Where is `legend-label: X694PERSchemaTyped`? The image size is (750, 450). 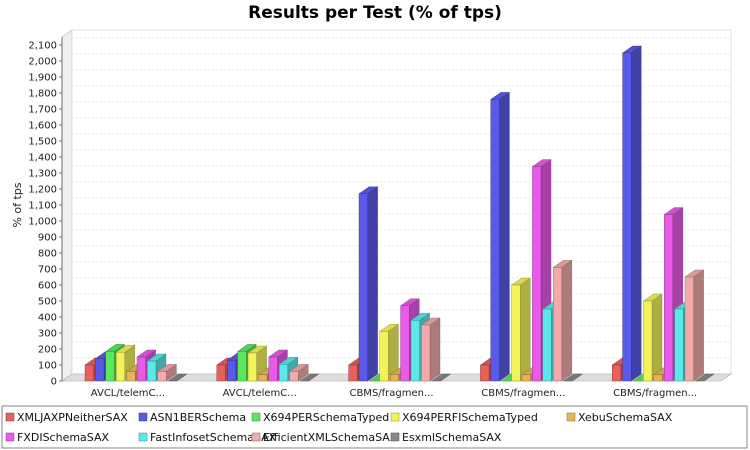 legend-label: X694PERSchemaTyped is located at coordinates (326, 417).